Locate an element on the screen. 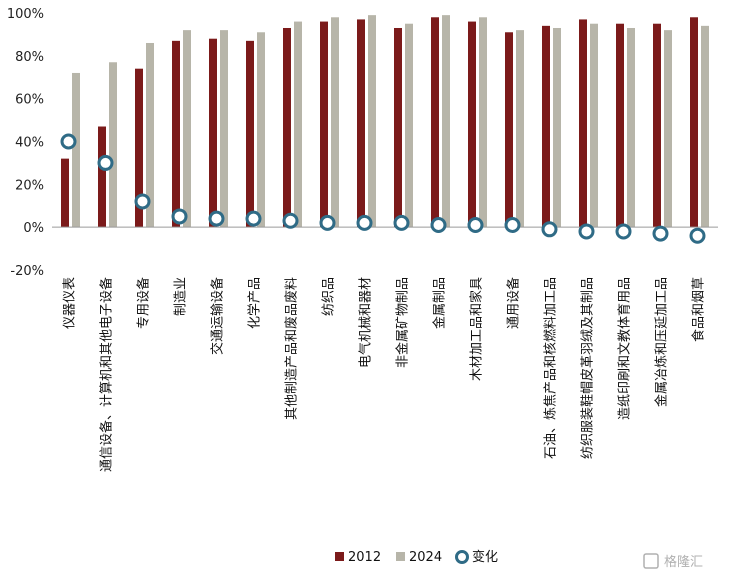  legend-label-2024: 2024 is located at coordinates (425, 557).